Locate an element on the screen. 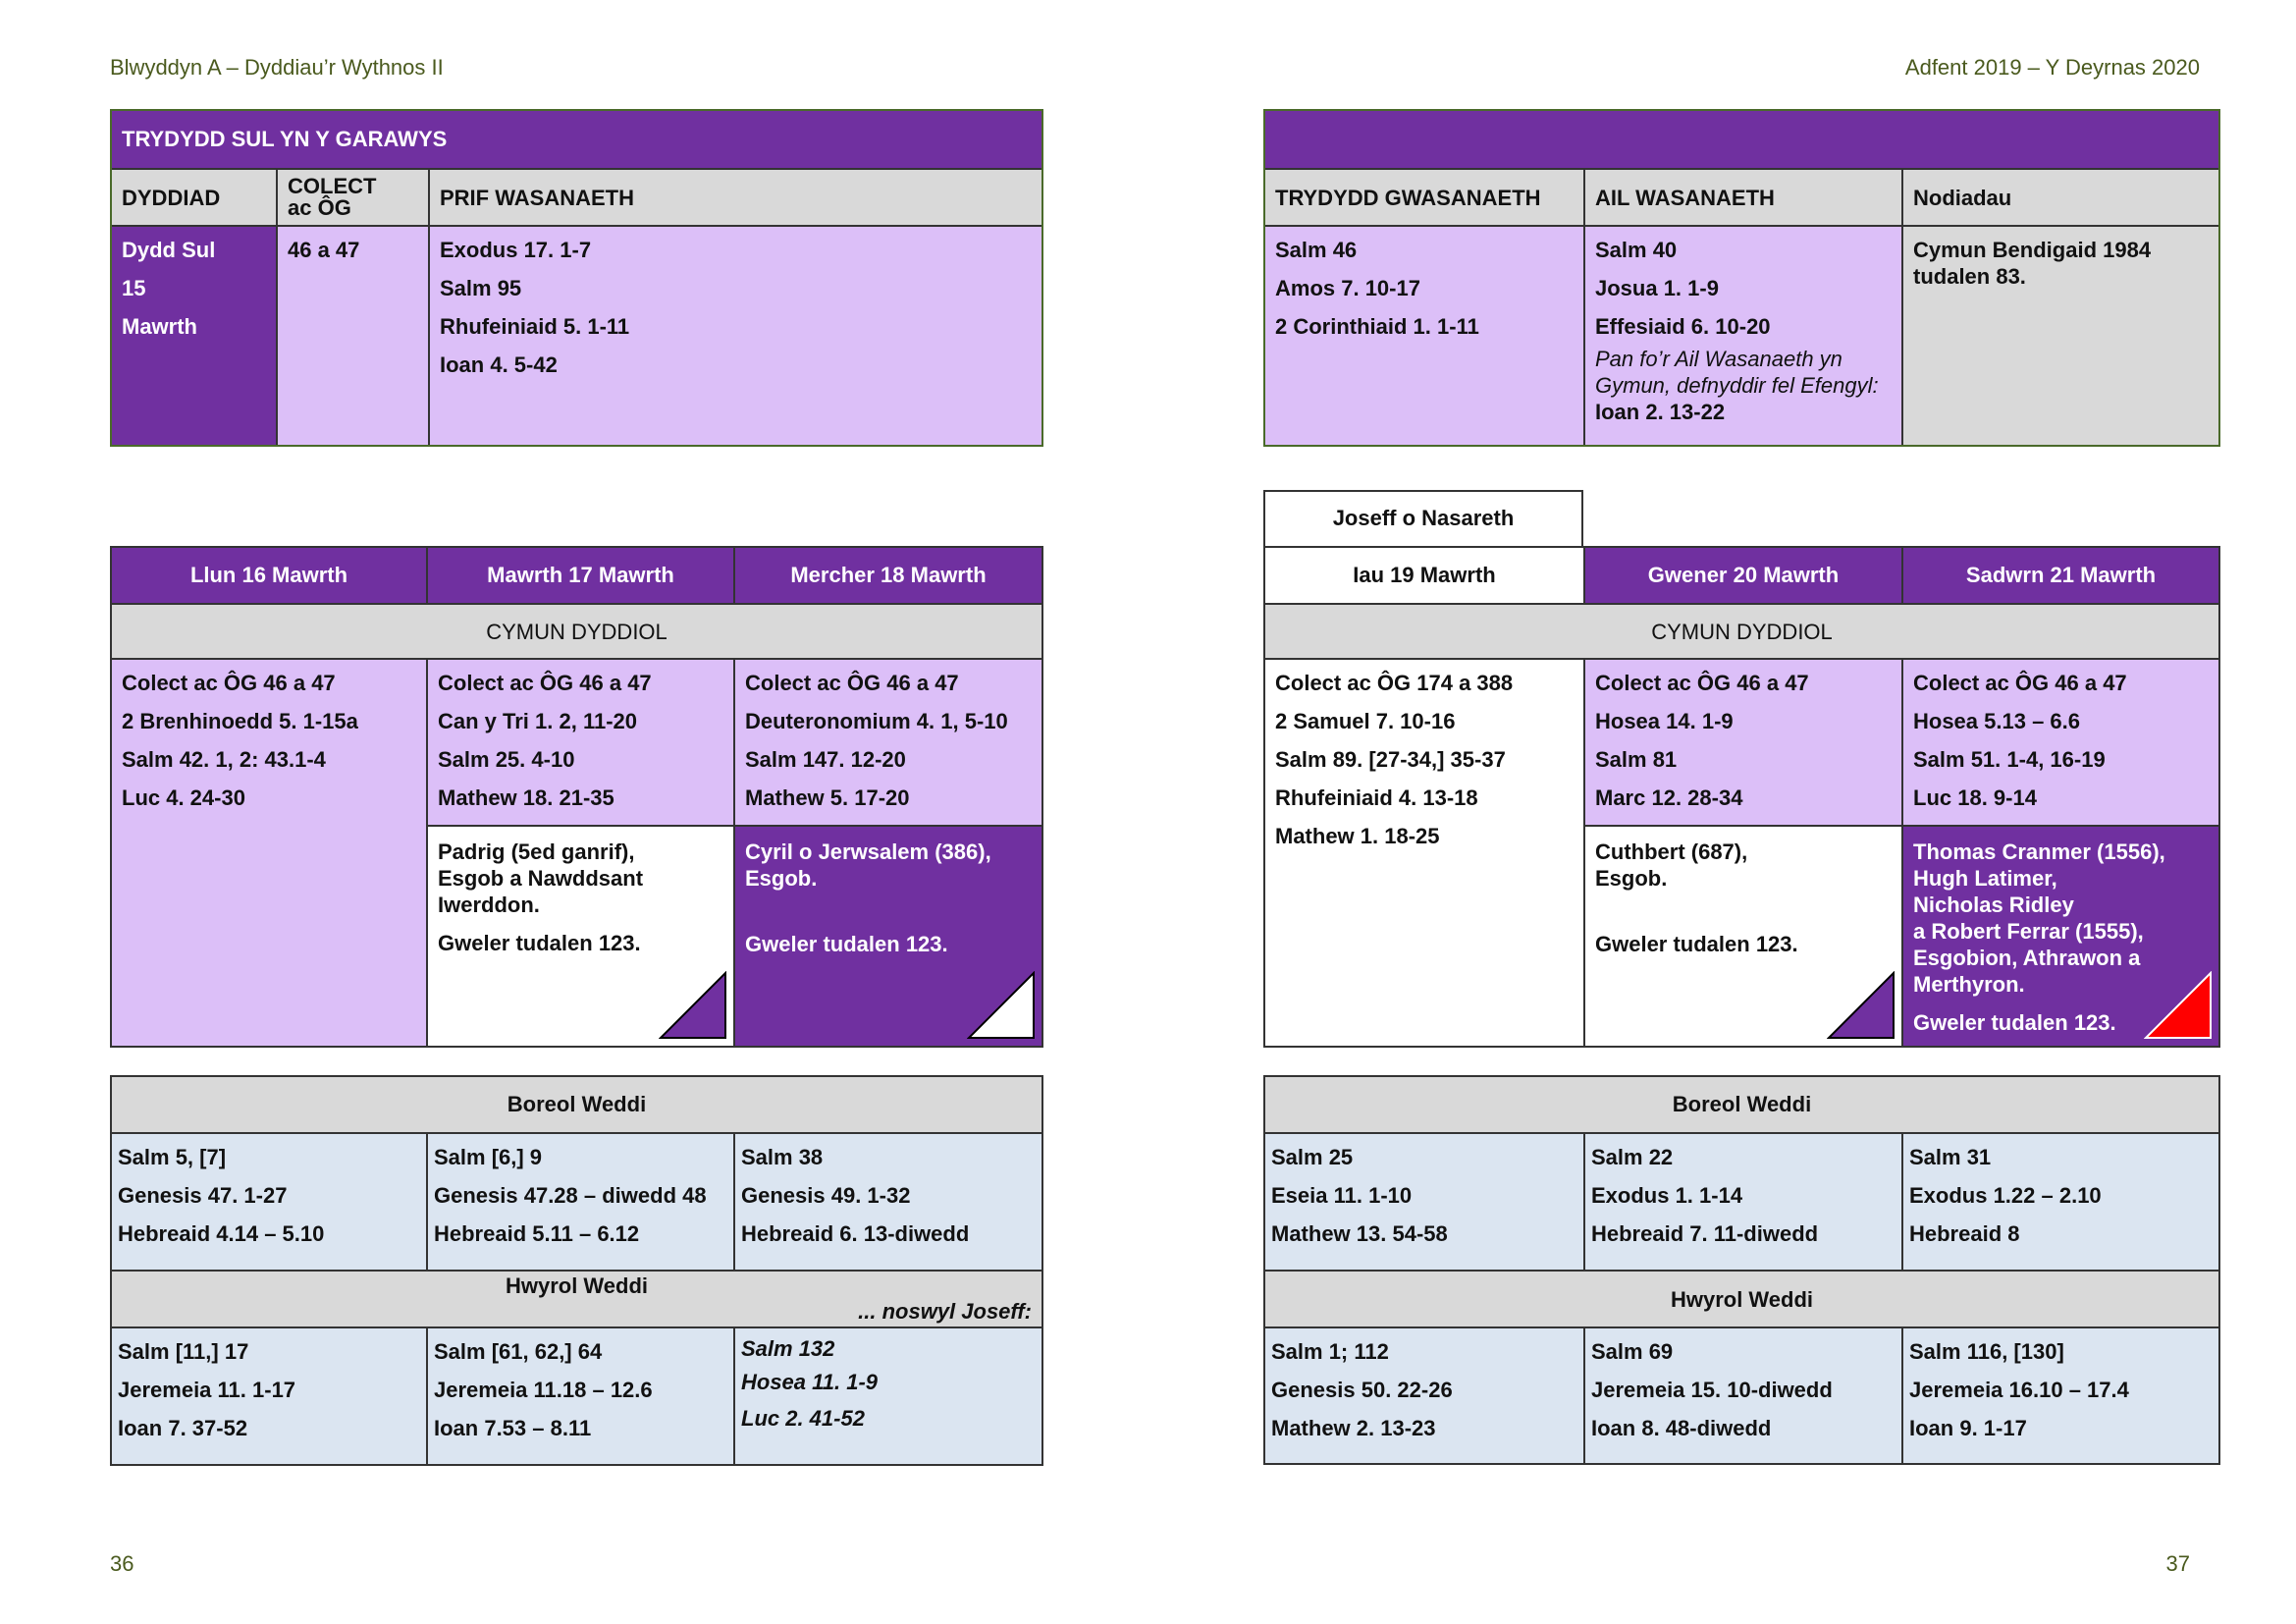  day-header-mercher: Mercher 18 Mawrth is located at coordinates (887, 575).